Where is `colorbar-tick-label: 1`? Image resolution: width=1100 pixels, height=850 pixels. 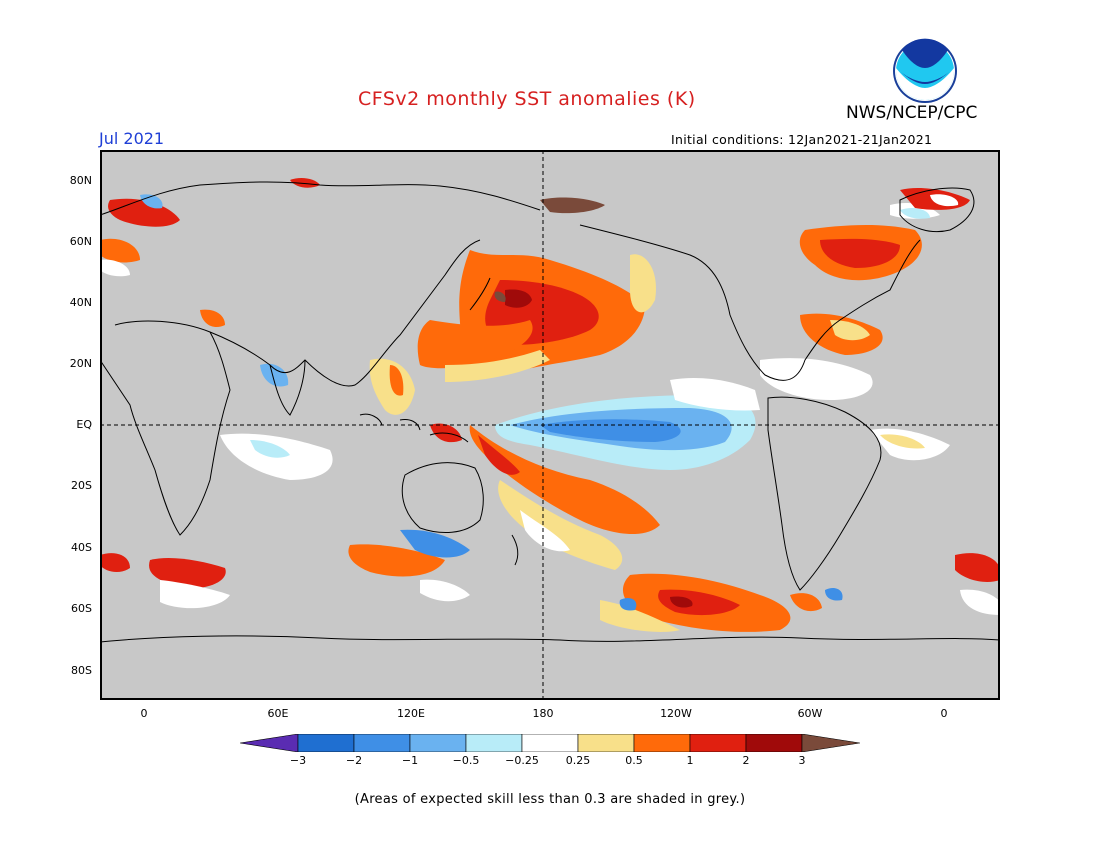
colorbar-tick-label: 1 is located at coordinates (690, 760).